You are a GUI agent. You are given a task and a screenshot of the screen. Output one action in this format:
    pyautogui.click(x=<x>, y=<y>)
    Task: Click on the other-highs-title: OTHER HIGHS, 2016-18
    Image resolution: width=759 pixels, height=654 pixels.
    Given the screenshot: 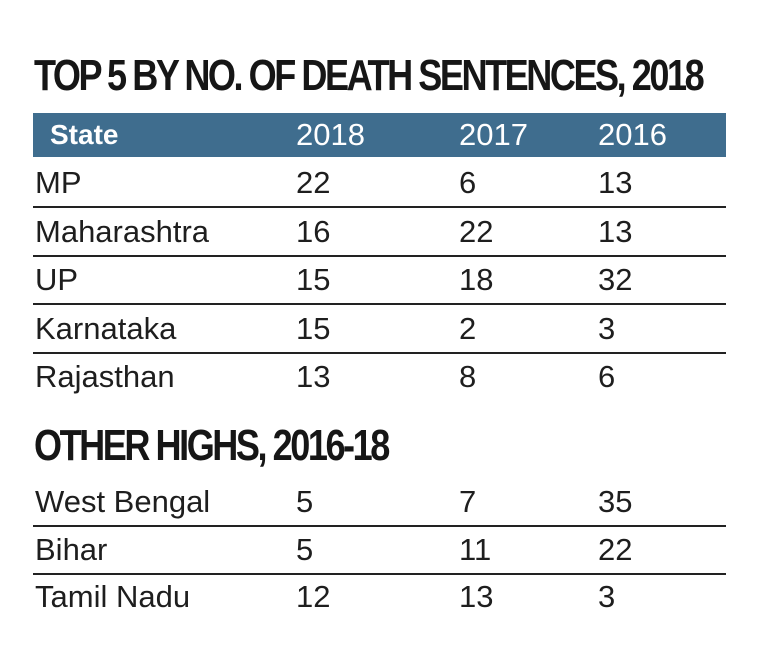 What is the action you would take?
    pyautogui.click(x=212, y=445)
    